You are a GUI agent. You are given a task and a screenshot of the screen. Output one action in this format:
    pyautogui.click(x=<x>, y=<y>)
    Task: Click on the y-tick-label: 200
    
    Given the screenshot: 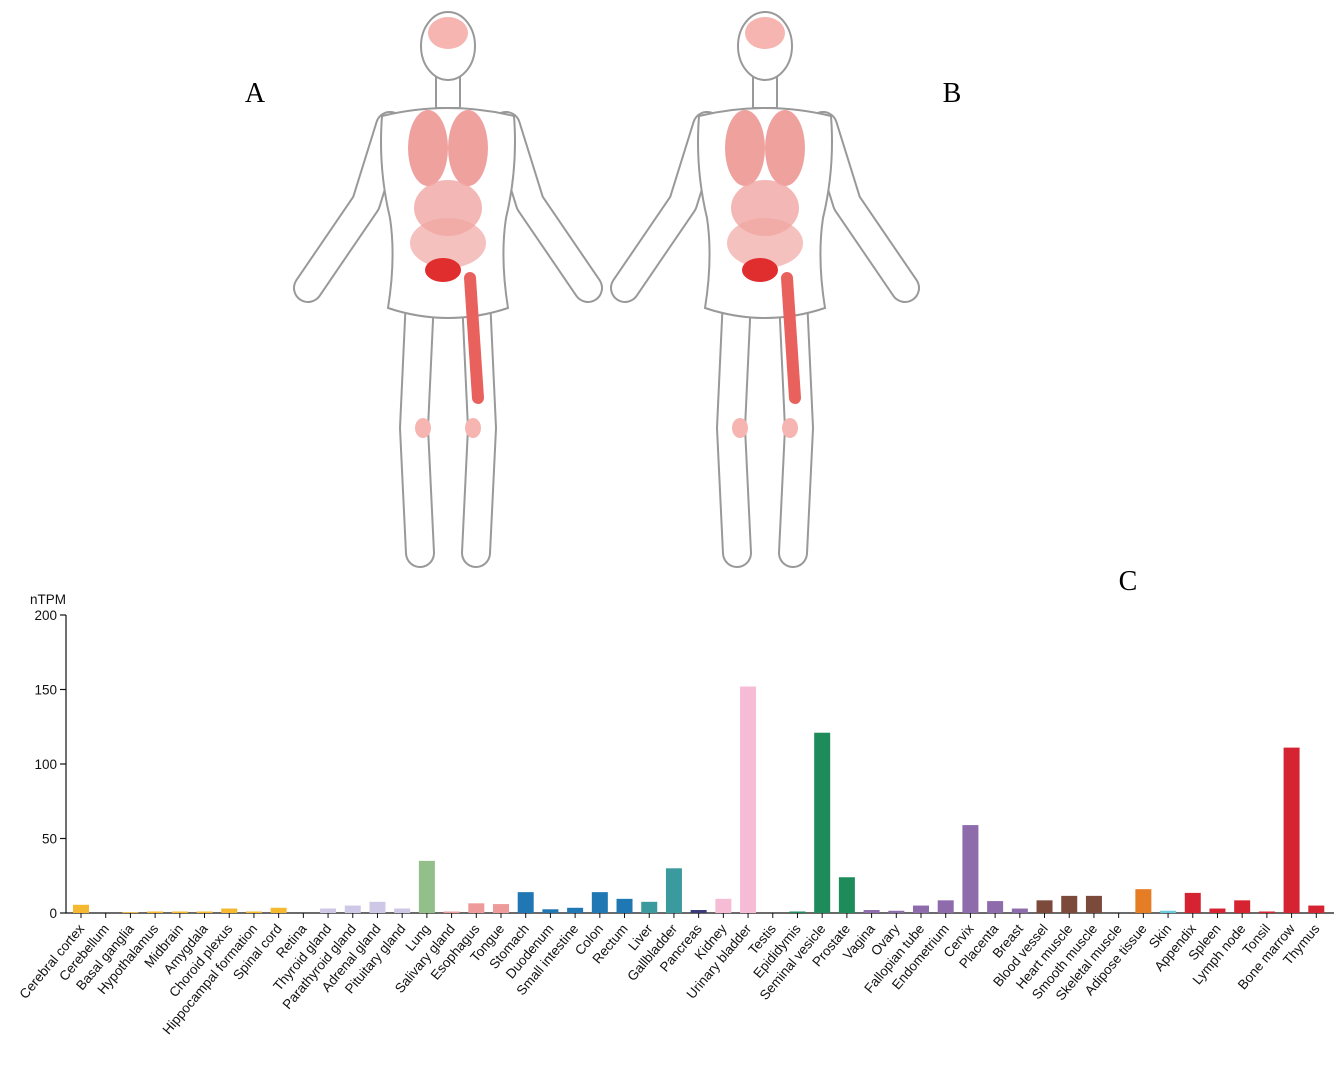 What is the action you would take?
    pyautogui.click(x=45, y=615)
    